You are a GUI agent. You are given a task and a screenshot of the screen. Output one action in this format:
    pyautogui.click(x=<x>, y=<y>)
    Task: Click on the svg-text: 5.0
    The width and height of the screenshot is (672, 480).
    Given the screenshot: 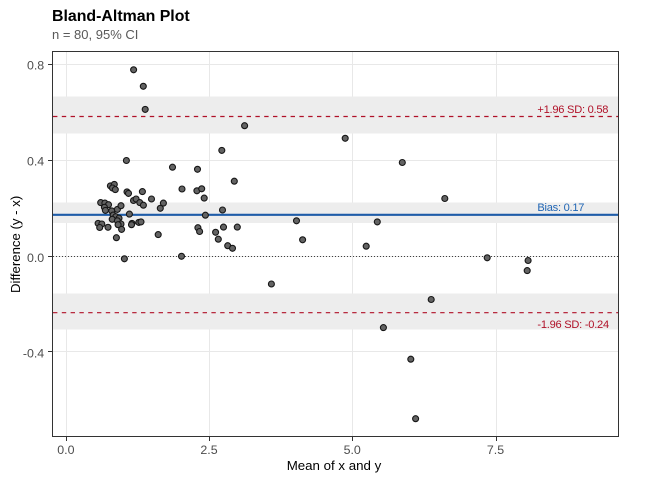 What is the action you would take?
    pyautogui.click(x=352, y=450)
    